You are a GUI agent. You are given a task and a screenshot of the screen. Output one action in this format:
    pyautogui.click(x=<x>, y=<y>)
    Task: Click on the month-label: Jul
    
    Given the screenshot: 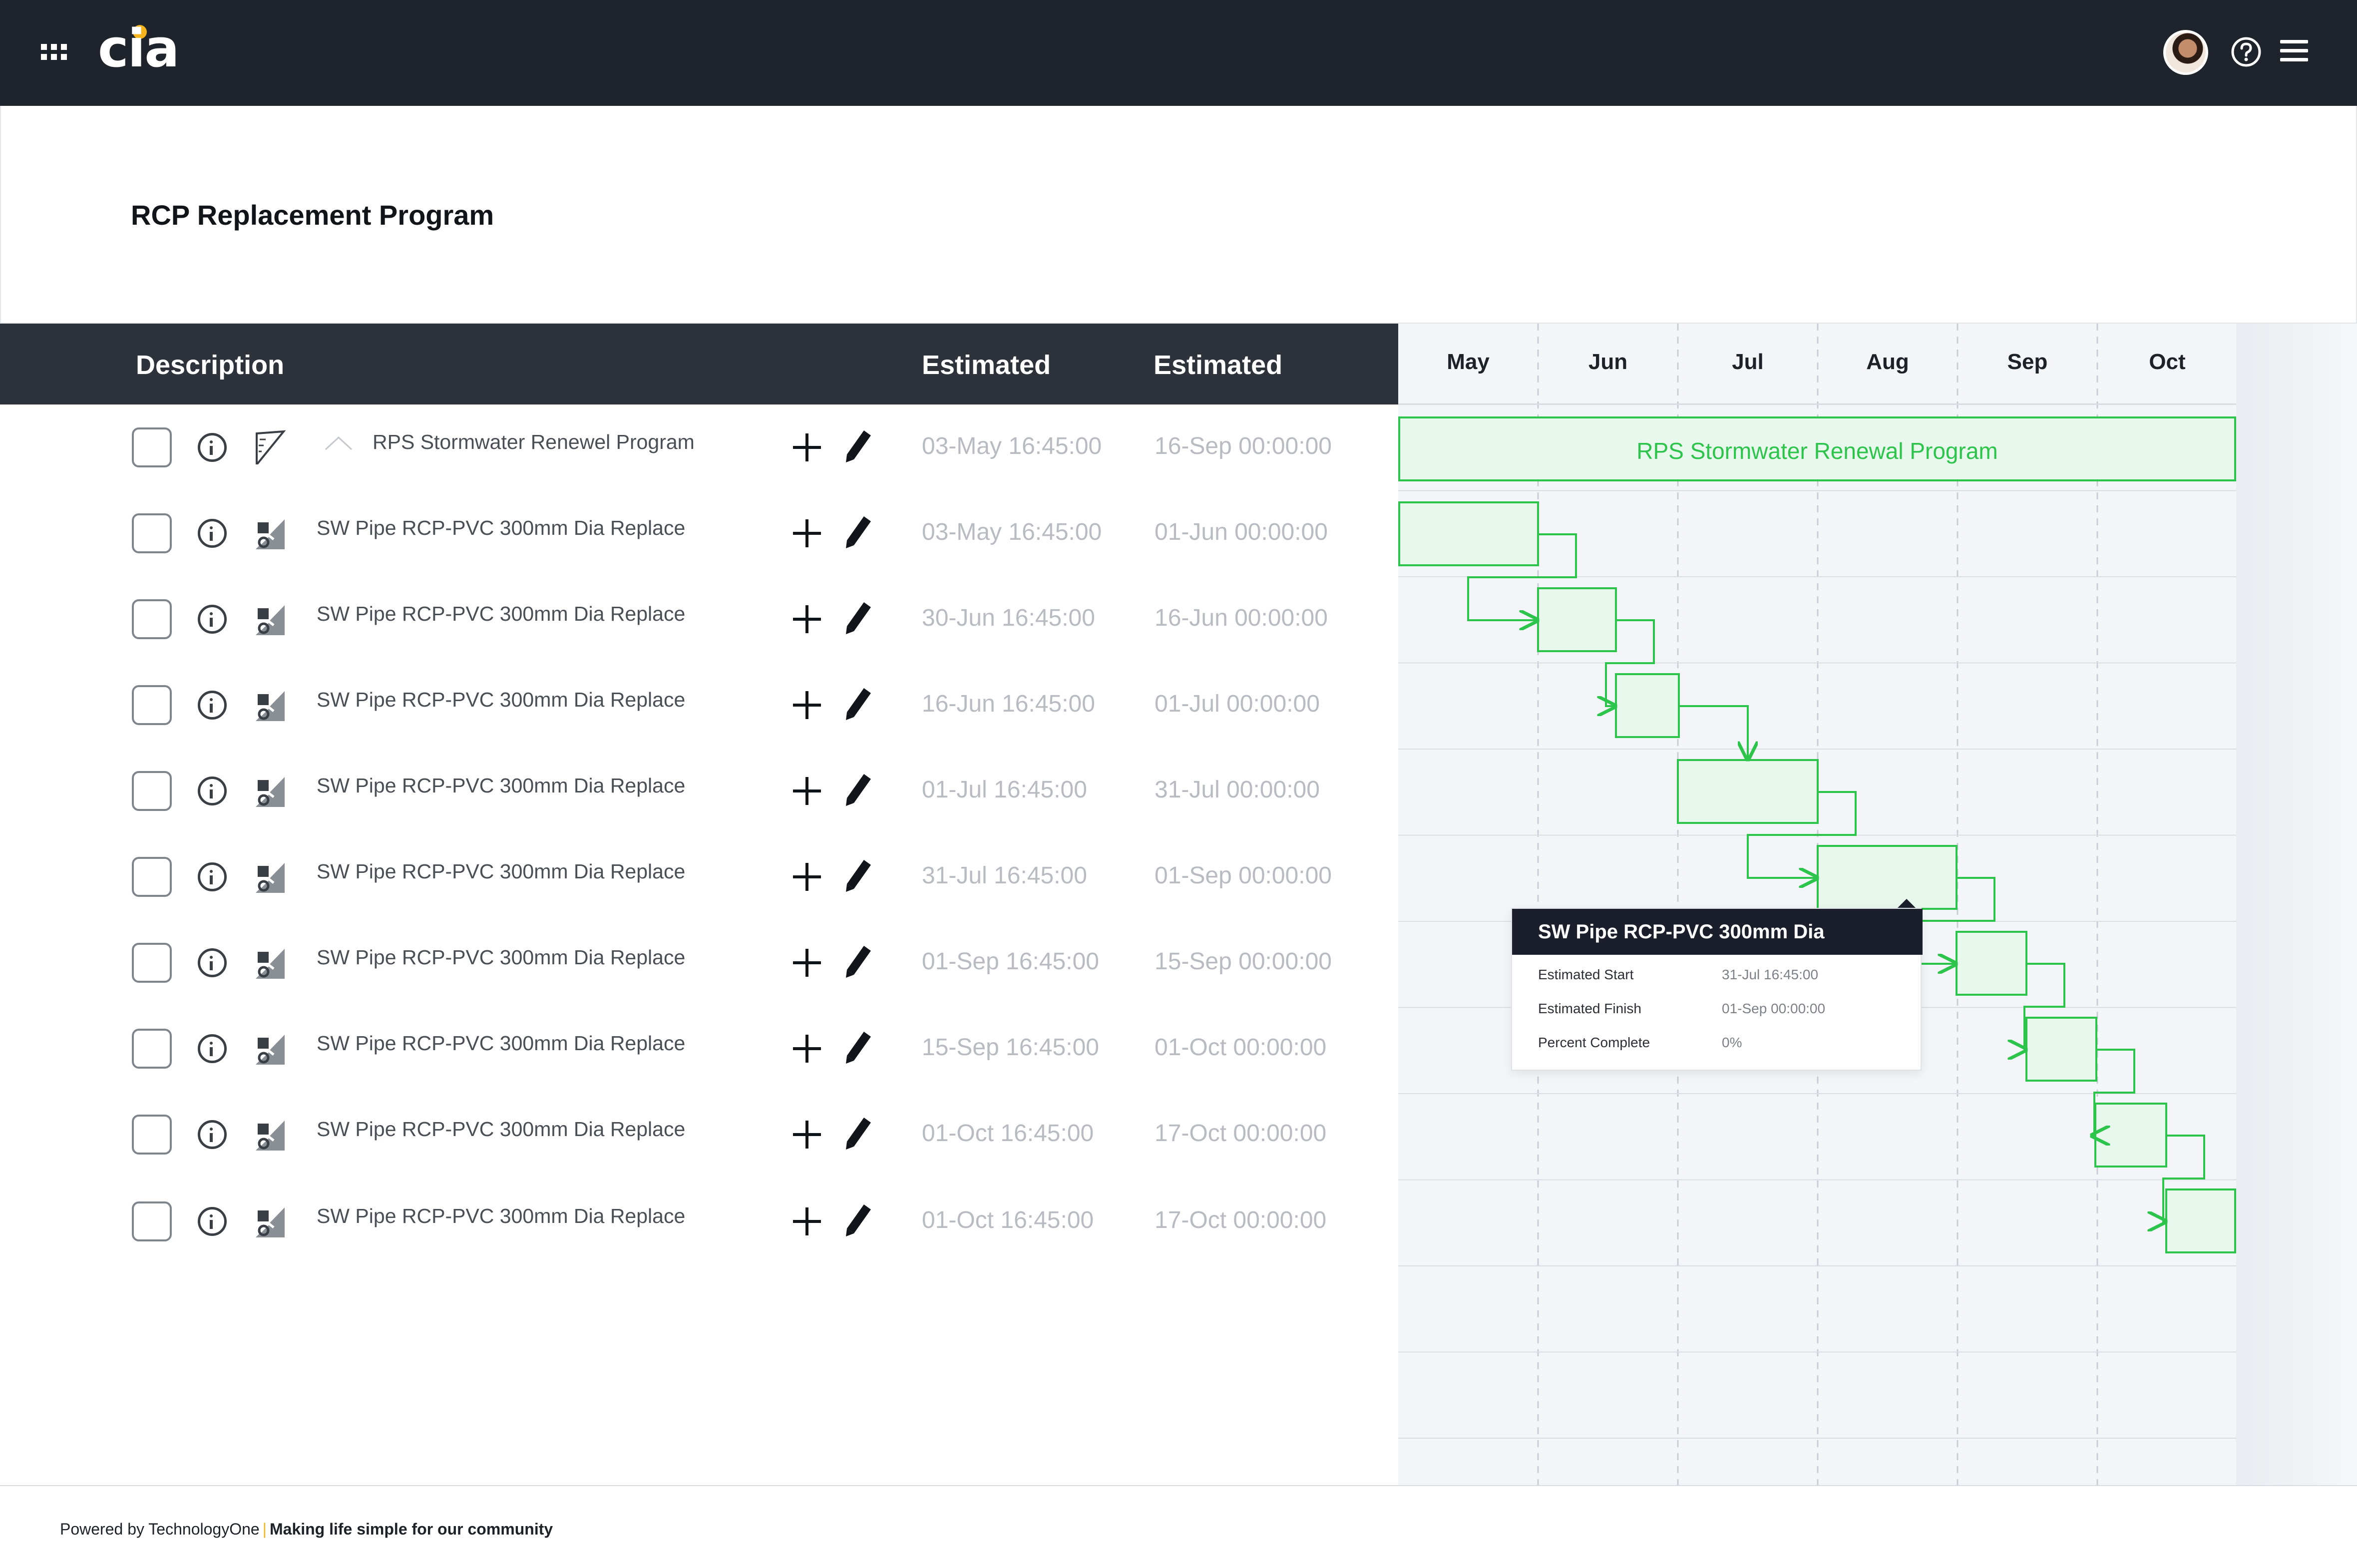 What is the action you would take?
    pyautogui.click(x=1748, y=362)
    